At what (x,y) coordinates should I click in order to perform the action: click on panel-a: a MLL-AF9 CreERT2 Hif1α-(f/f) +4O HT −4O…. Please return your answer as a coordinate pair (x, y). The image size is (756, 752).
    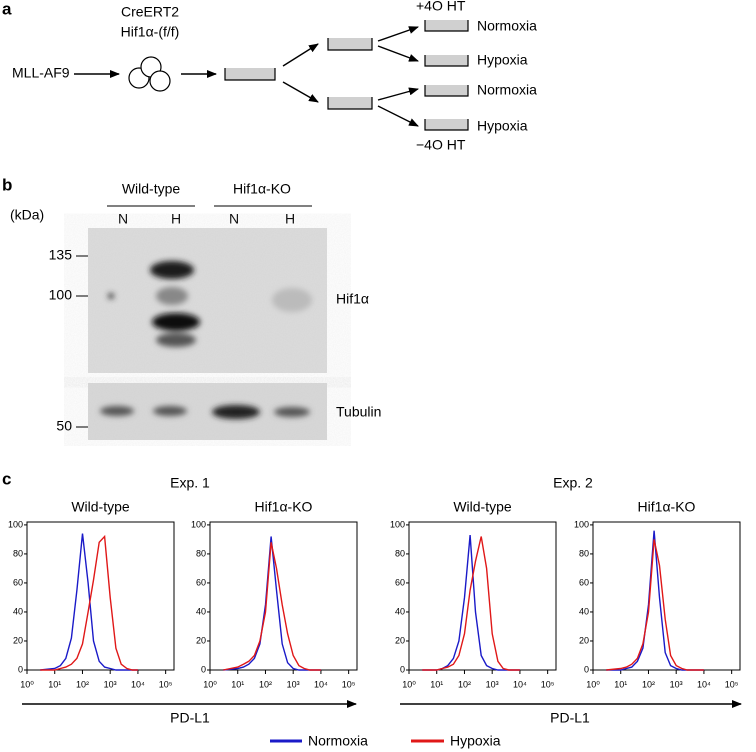
    Looking at the image, I should click on (269, 76).